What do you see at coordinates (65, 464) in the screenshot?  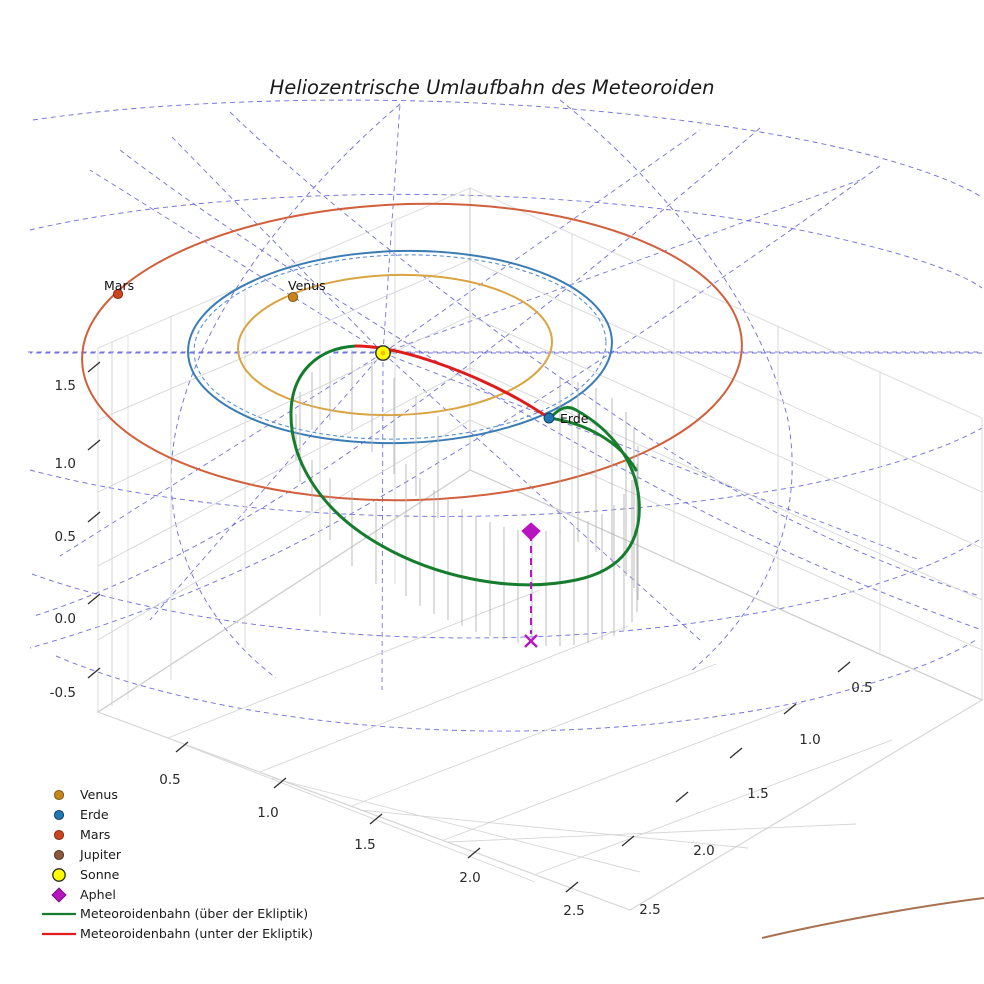 I see `z-tick-1: 1.0` at bounding box center [65, 464].